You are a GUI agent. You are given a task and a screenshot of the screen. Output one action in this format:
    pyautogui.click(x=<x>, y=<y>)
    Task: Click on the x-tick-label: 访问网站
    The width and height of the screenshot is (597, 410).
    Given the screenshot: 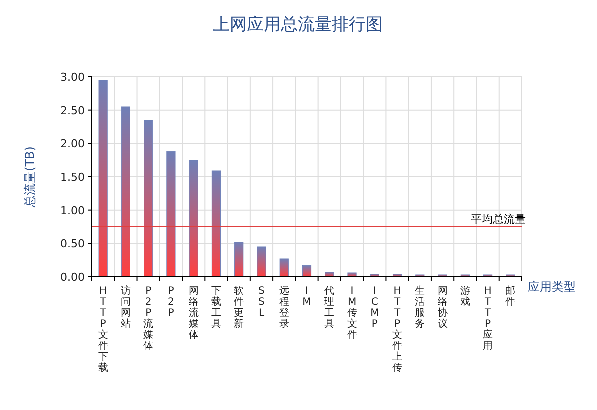 What is the action you would take?
    pyautogui.click(x=125, y=307)
    